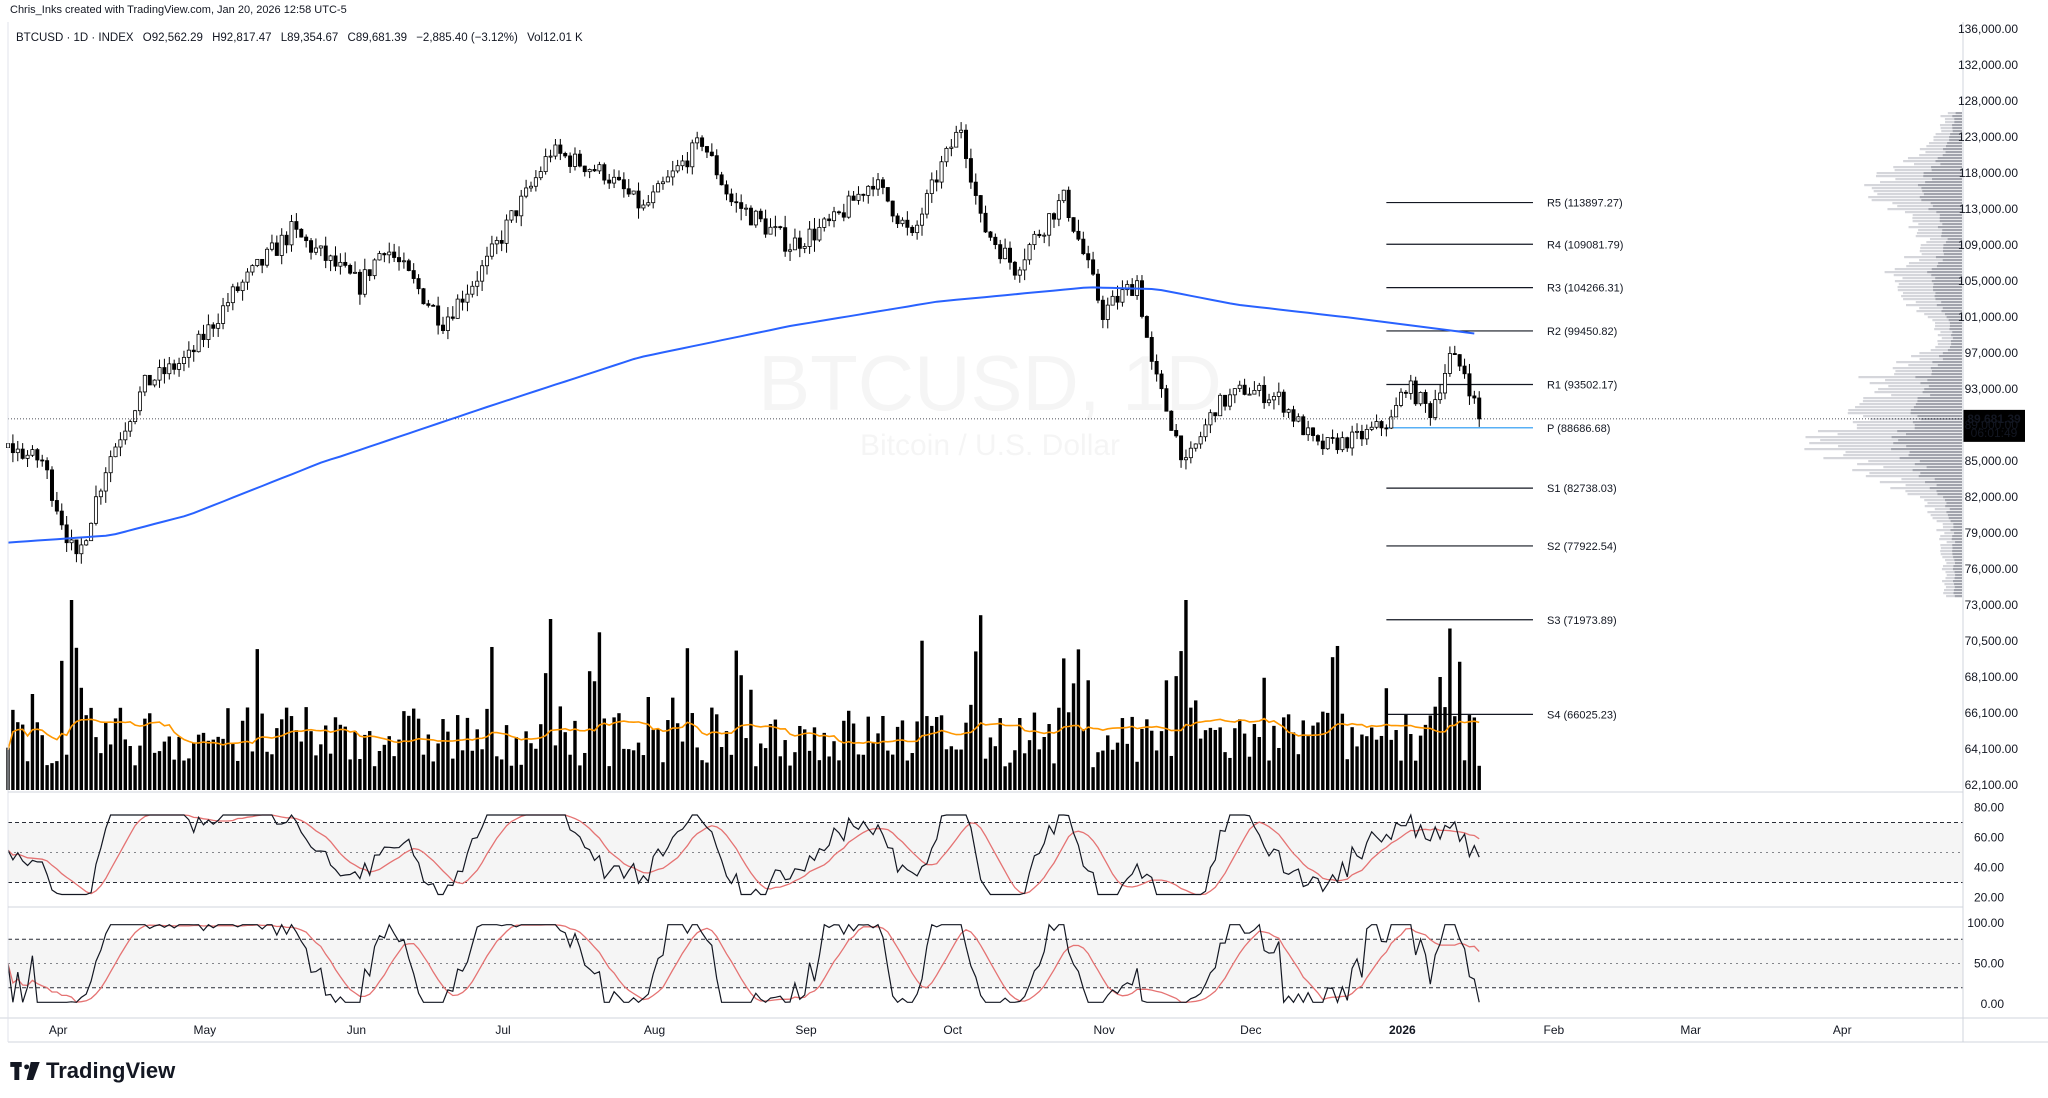  I want to click on price-tick-label: 136,000.00, so click(1988, 29).